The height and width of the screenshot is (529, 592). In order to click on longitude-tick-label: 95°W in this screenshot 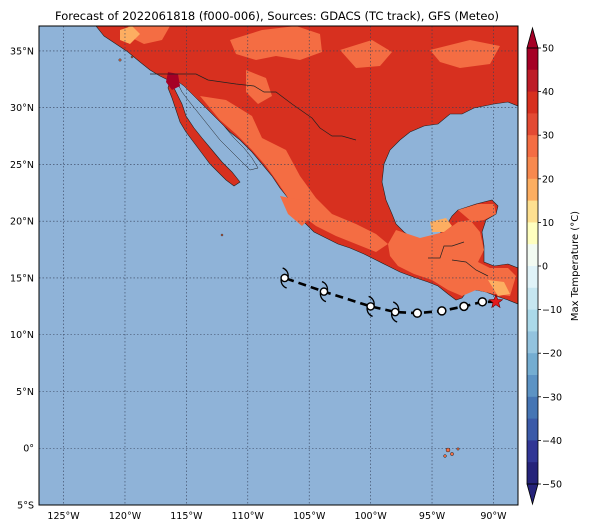, I will do `click(432, 516)`.